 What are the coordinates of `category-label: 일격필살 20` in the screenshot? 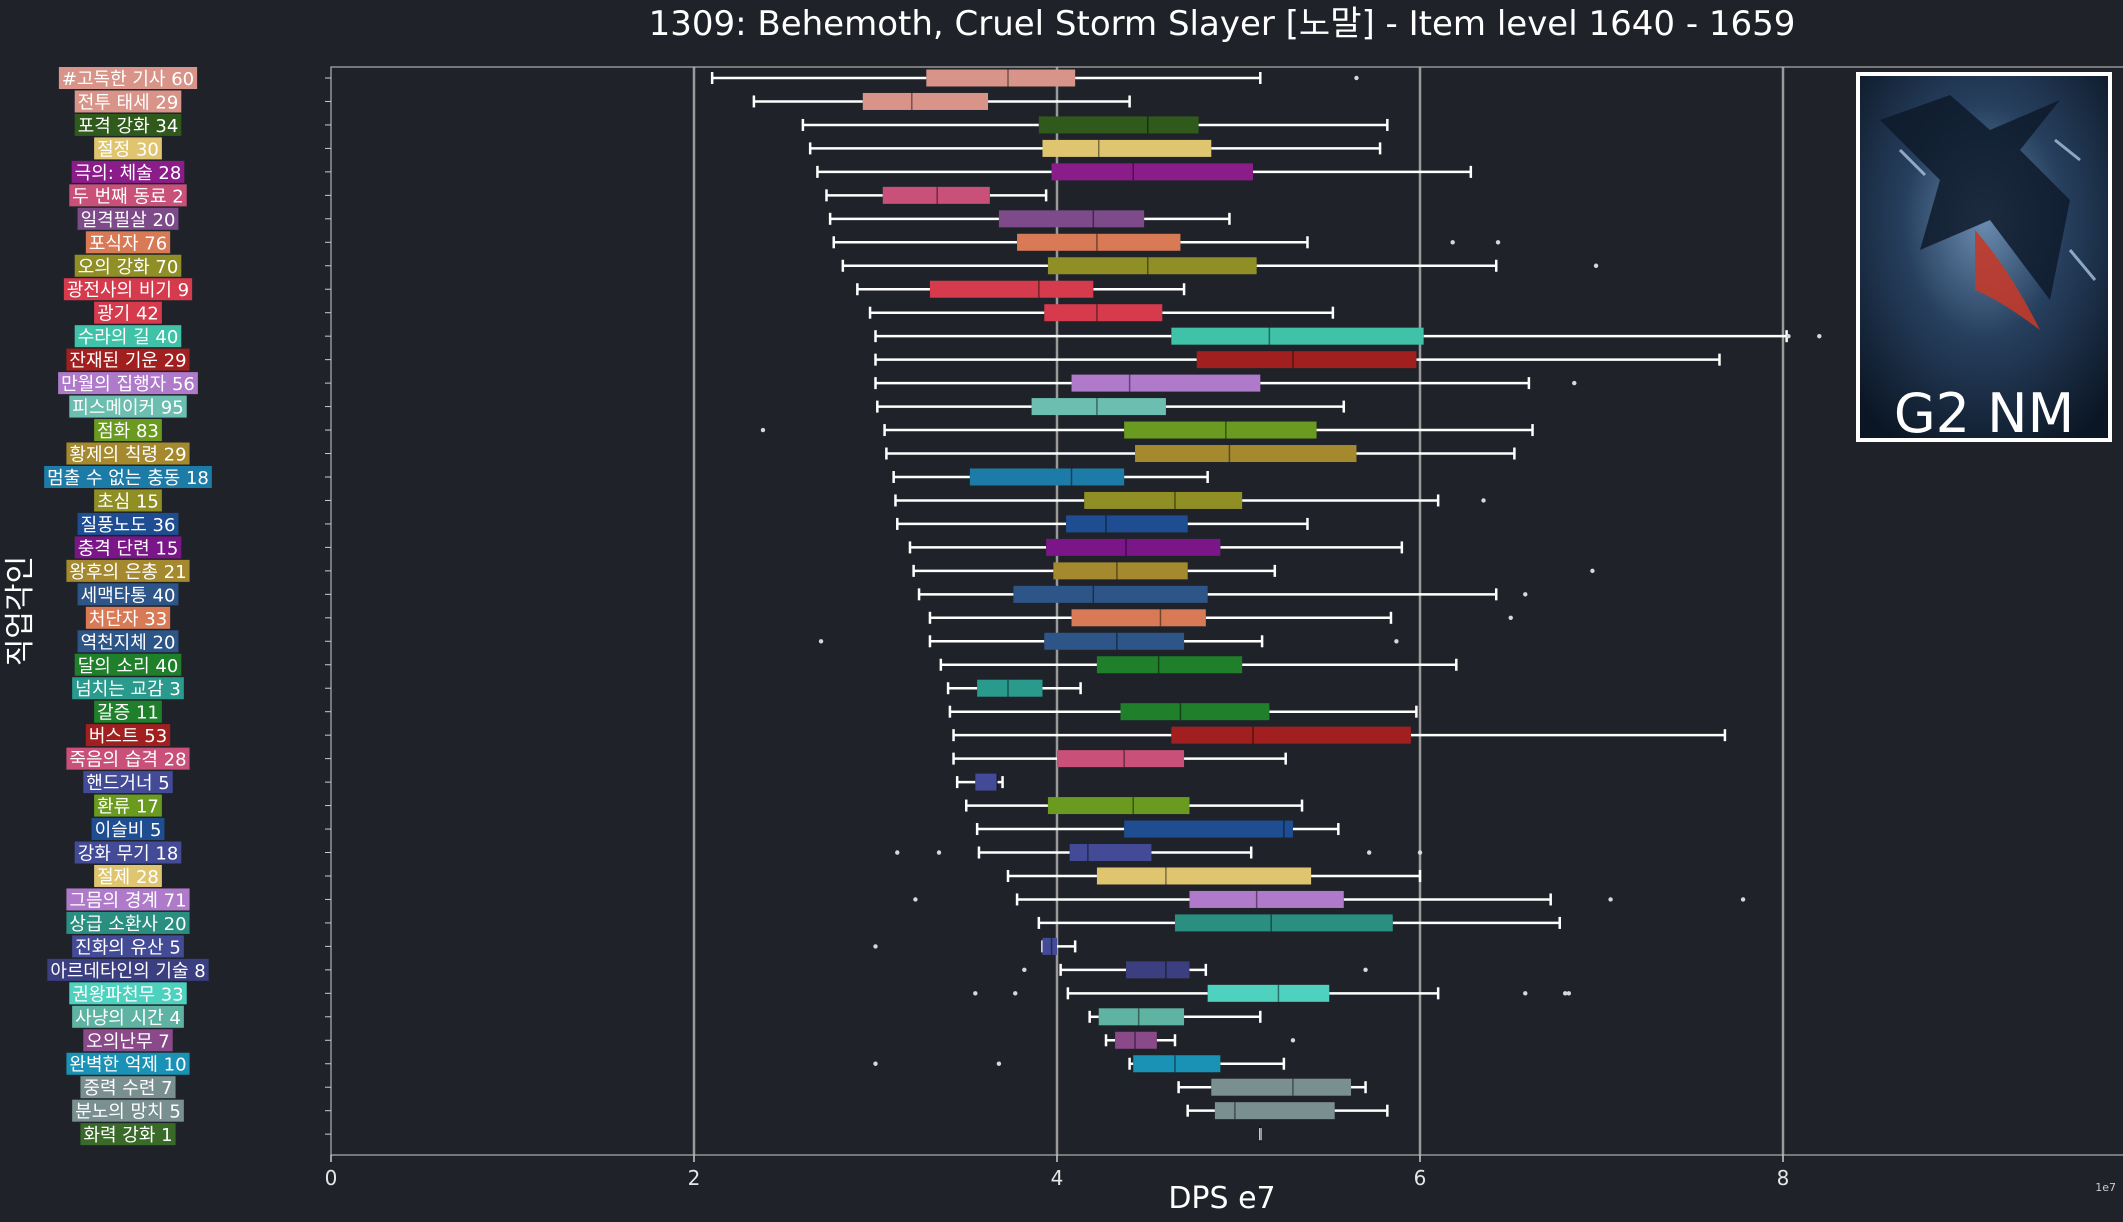 It's located at (128, 219).